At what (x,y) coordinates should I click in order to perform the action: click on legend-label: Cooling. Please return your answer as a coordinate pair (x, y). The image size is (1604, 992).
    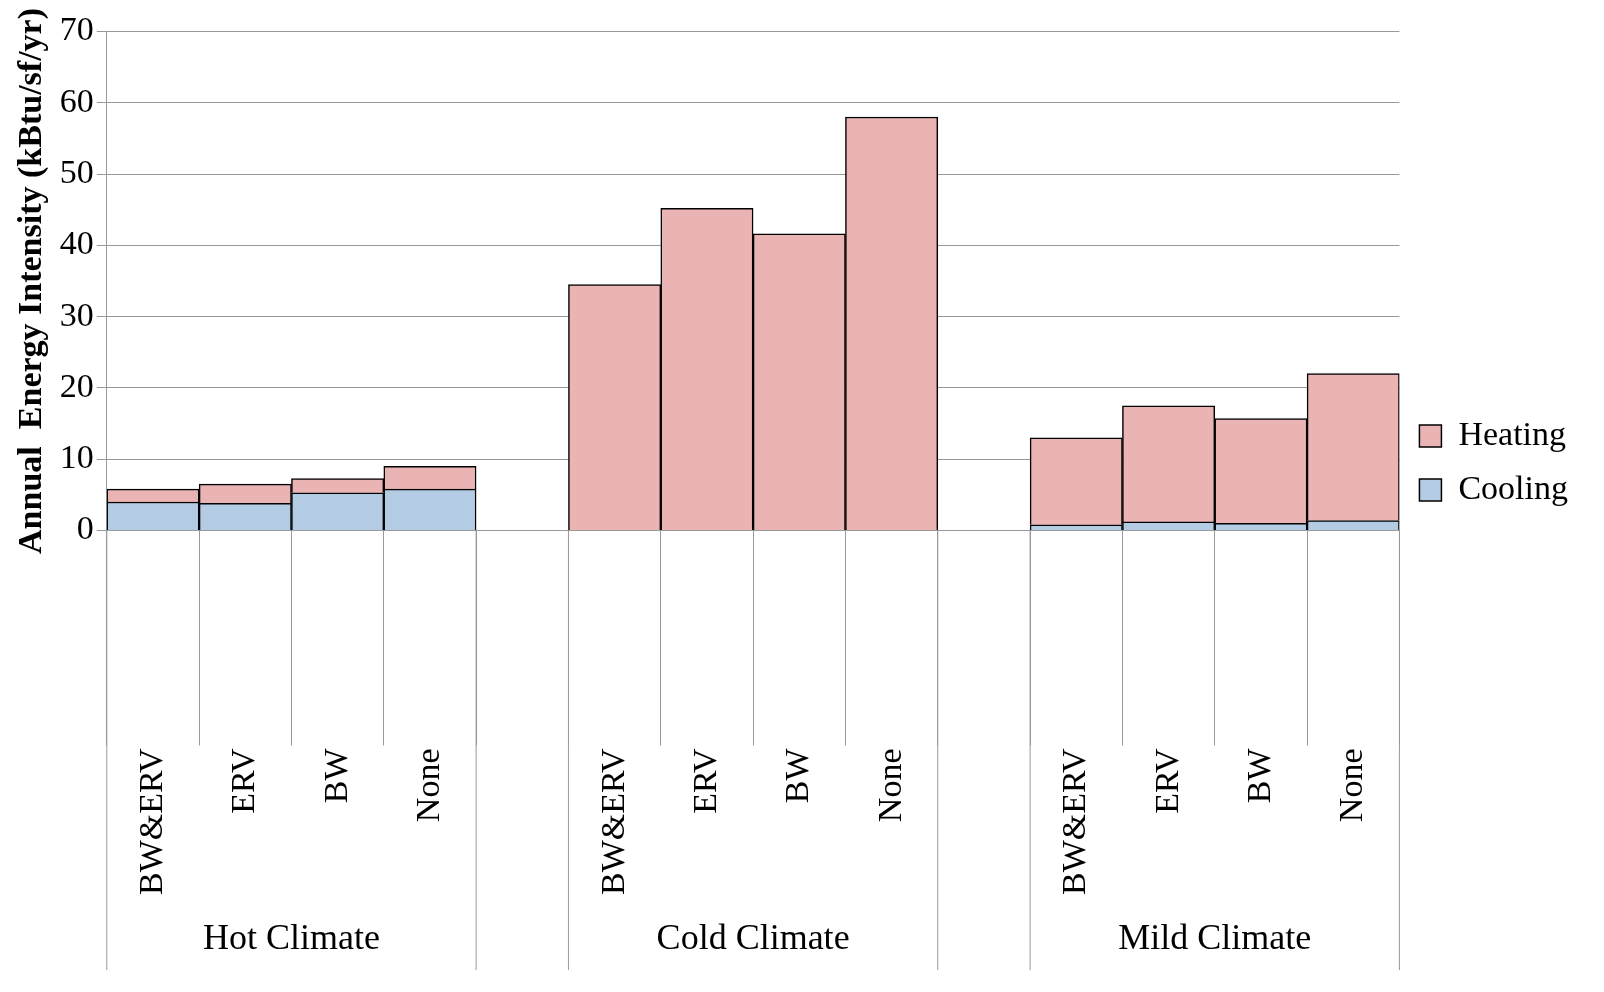
    Looking at the image, I should click on (1513, 487).